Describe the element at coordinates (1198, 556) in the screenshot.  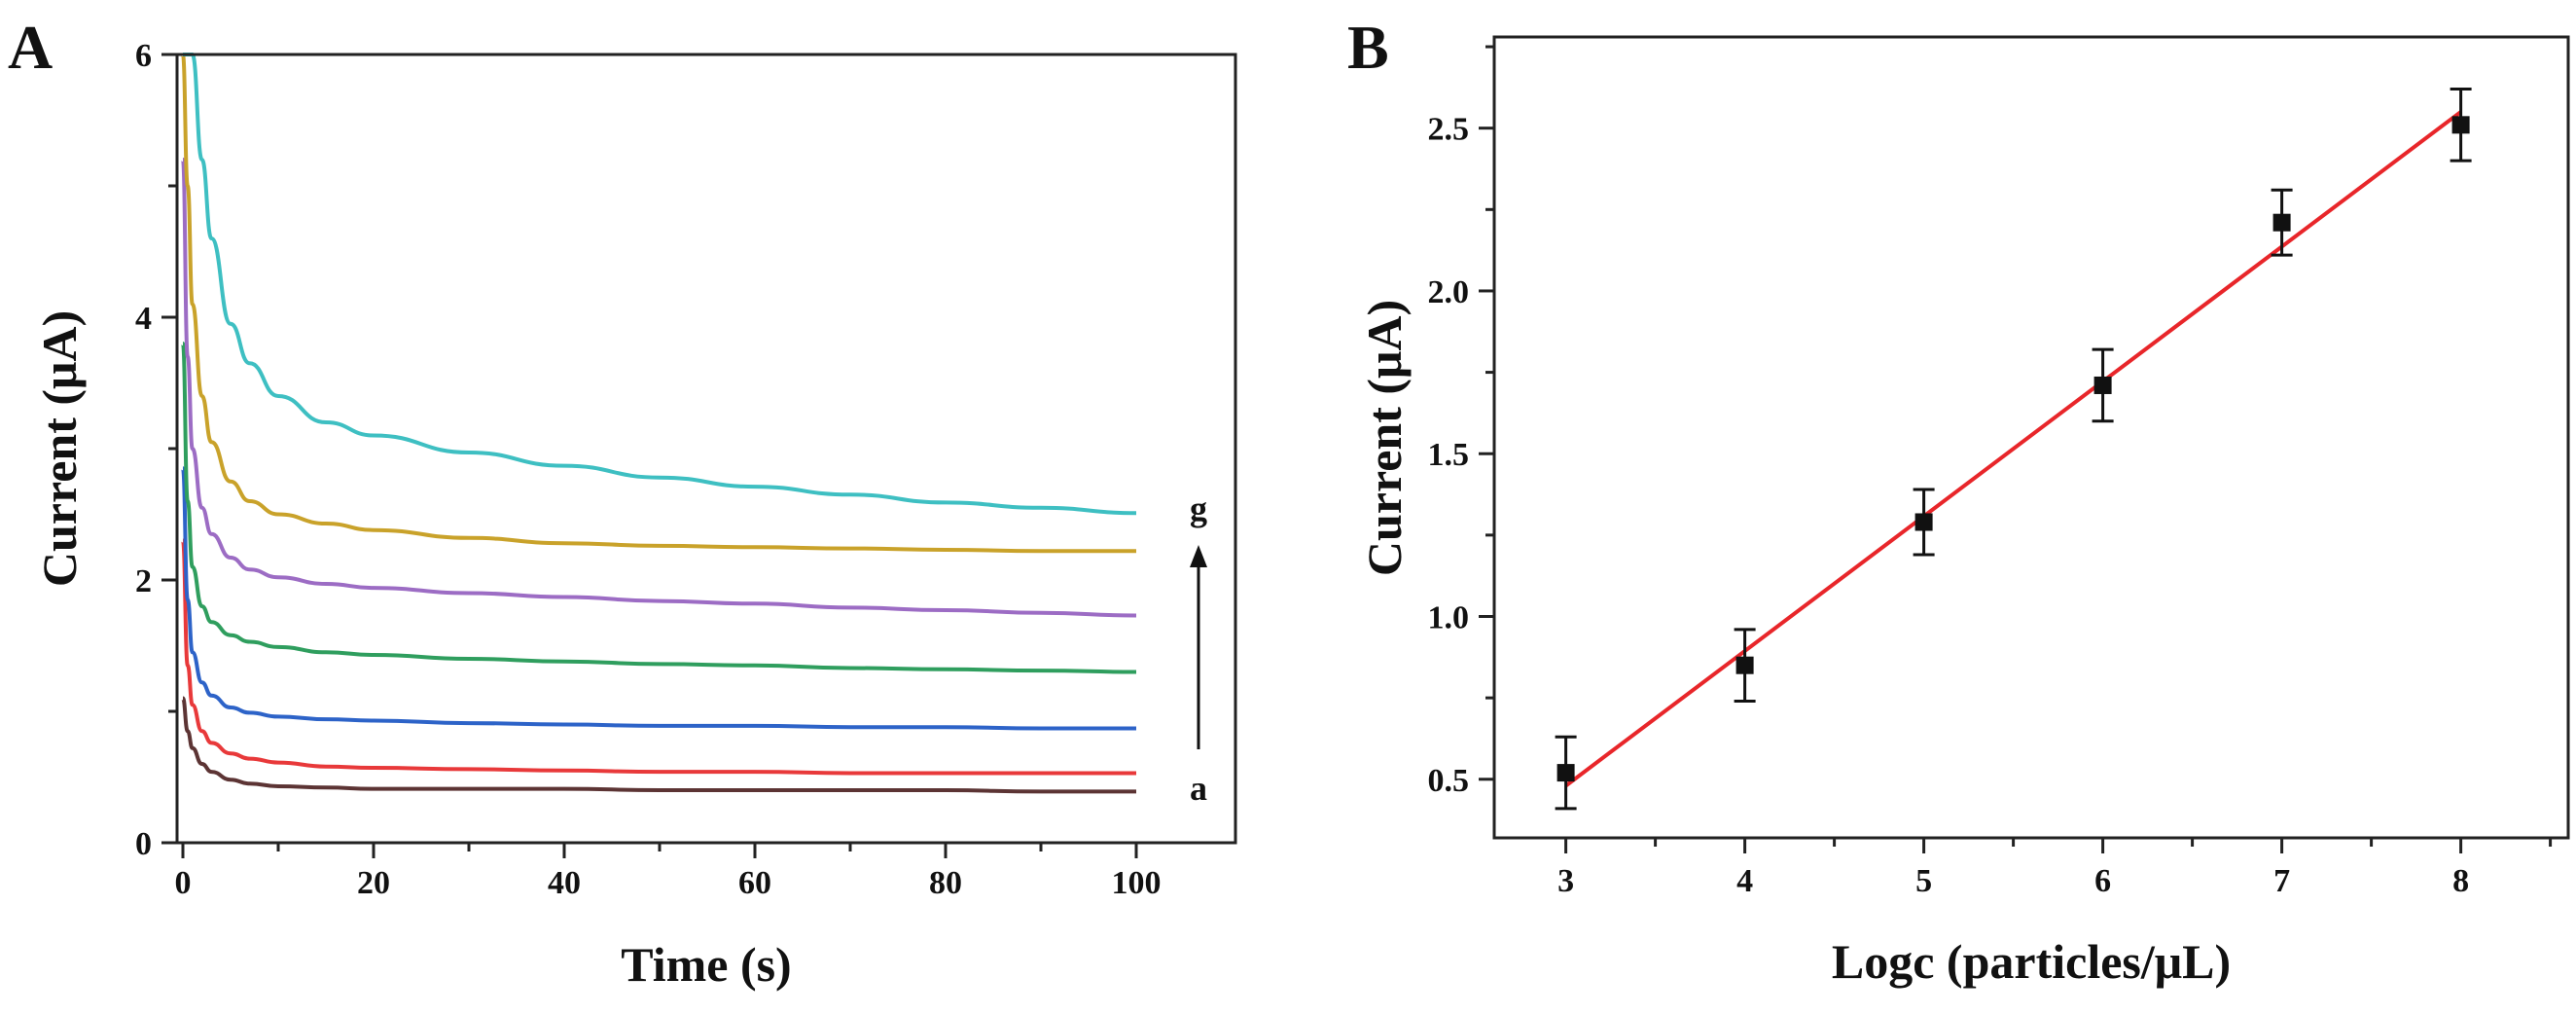
I see `concentration-arrow-head` at that location.